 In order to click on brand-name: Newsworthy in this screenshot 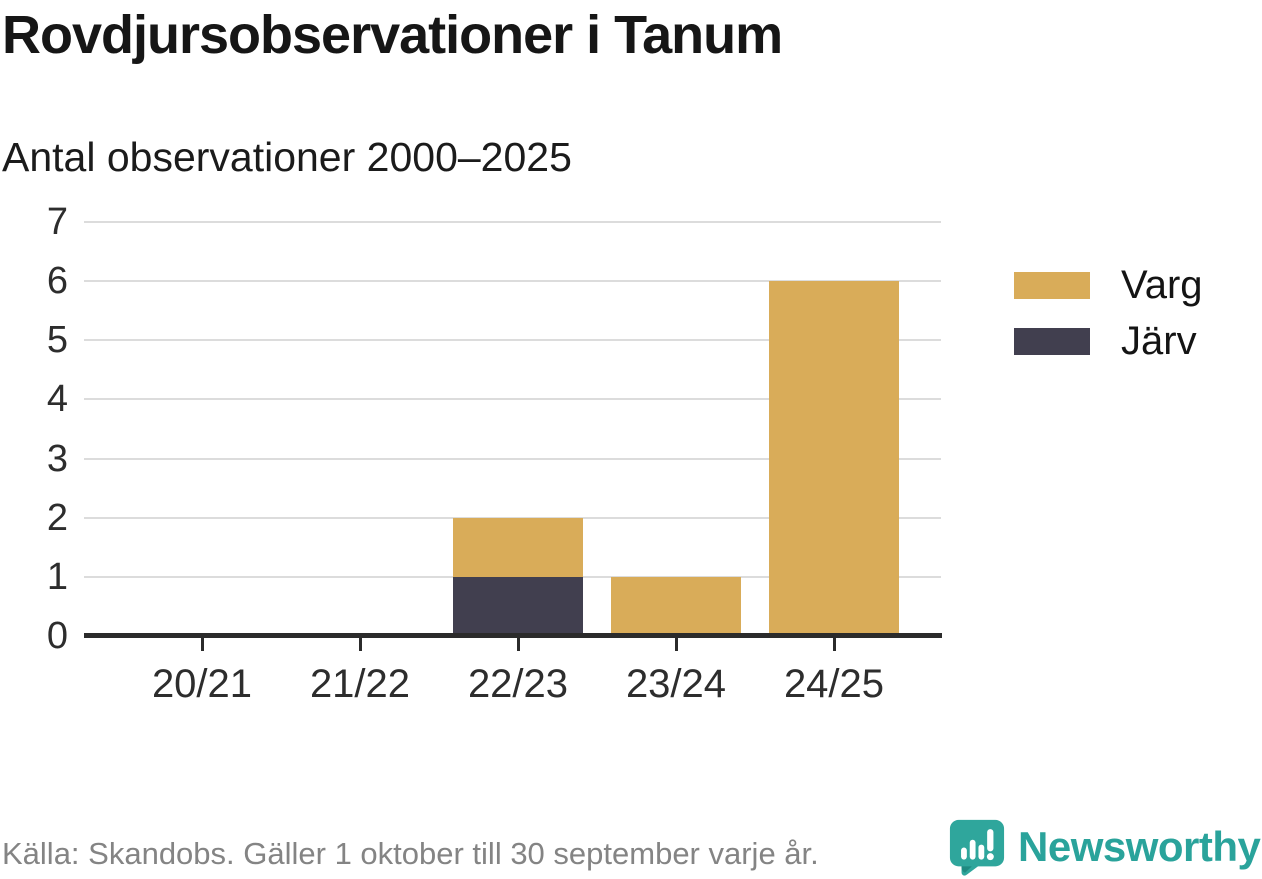, I will do `click(1139, 846)`.